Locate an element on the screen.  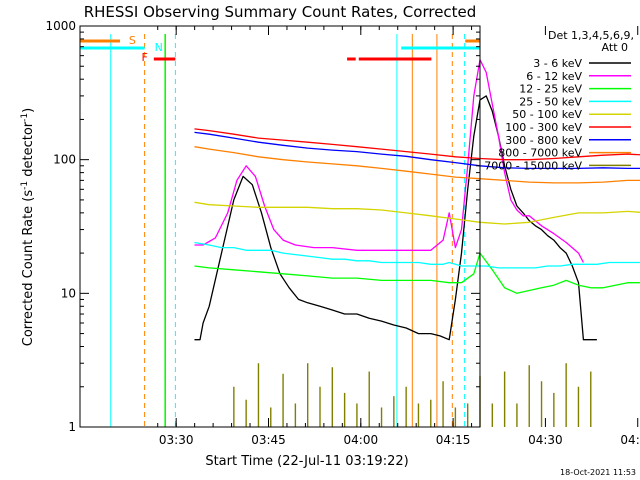
flag-label-F: F is located at coordinates (144, 57).